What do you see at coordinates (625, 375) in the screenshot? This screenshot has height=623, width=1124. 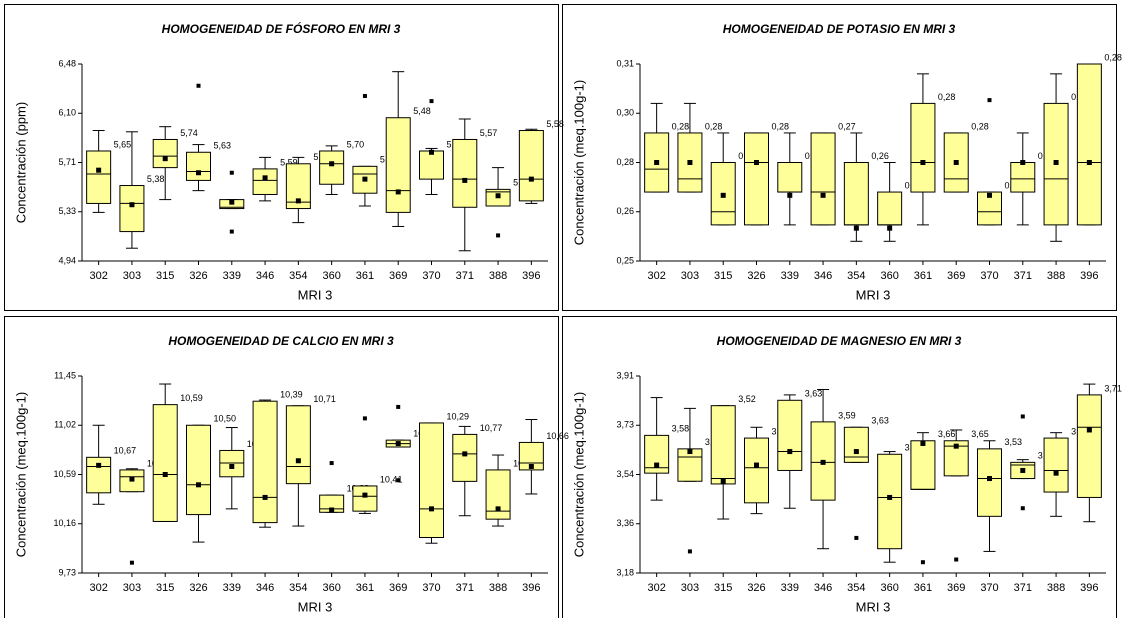 I see `y-tick-label: 3,91` at bounding box center [625, 375].